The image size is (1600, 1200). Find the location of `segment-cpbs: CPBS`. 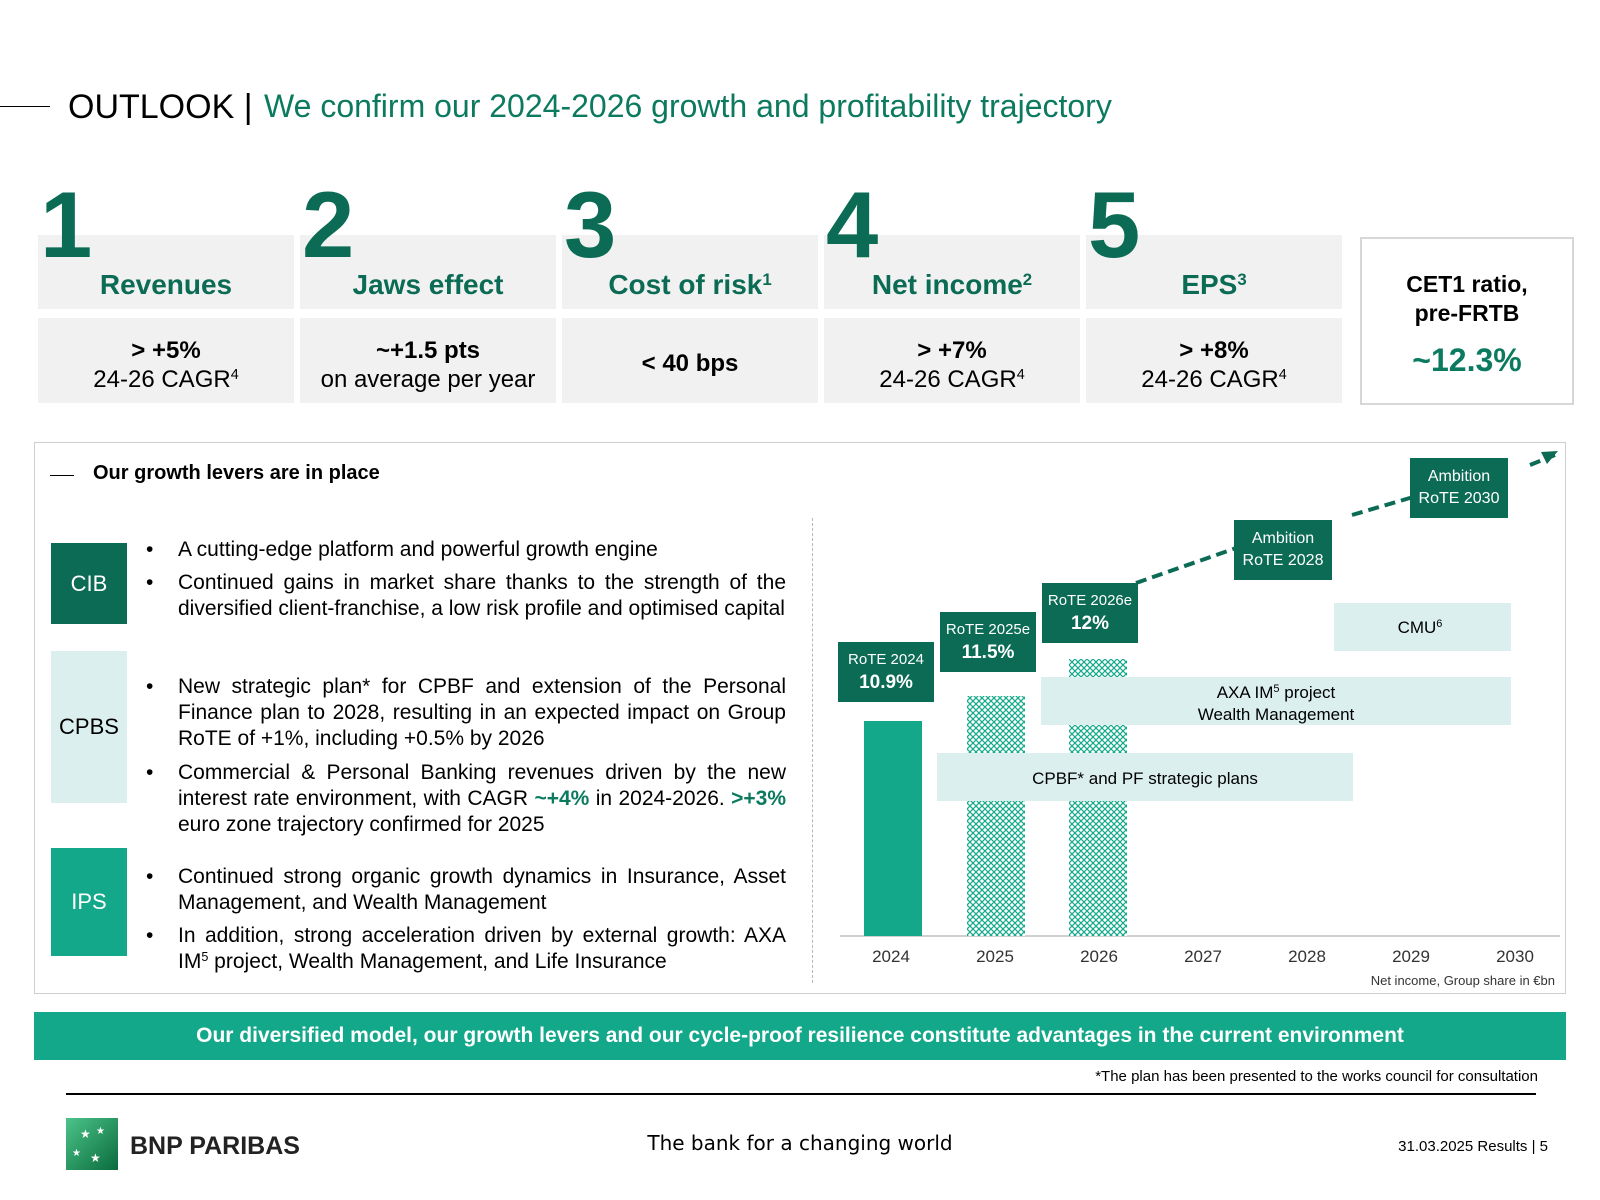

segment-cpbs: CPBS is located at coordinates (89, 727).